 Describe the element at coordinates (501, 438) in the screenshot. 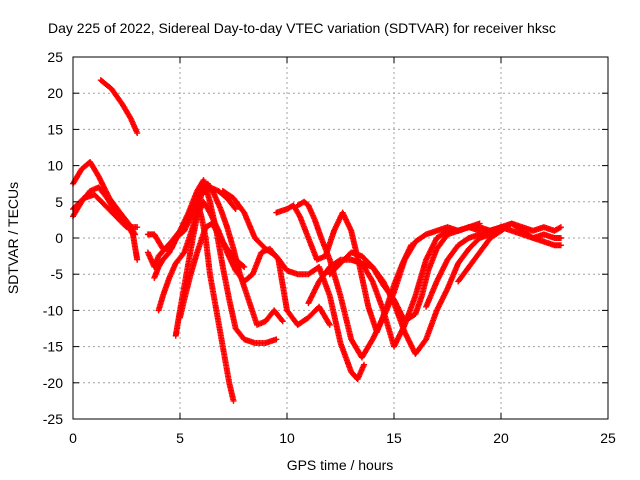

I see `x-tick-label: 20` at that location.